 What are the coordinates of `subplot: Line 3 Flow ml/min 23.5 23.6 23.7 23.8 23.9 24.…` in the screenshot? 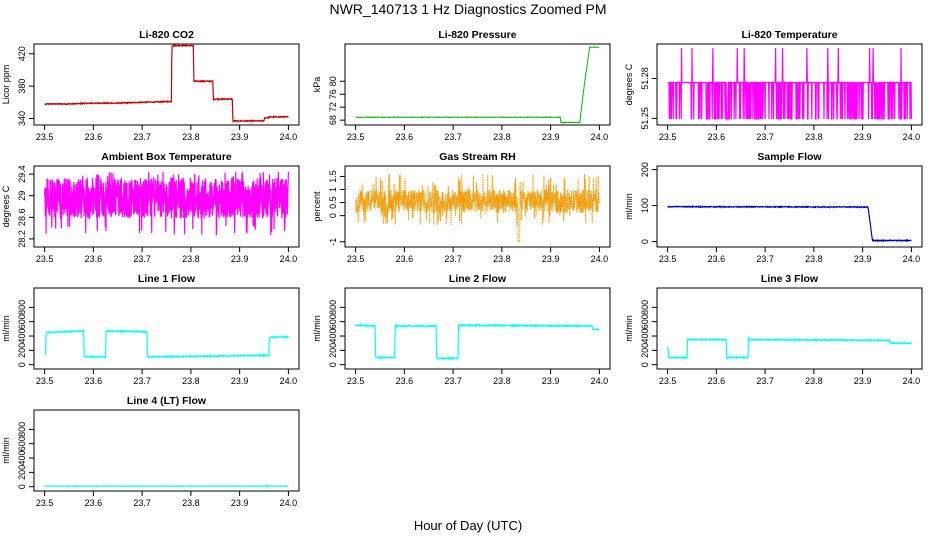 It's located at (773, 329).